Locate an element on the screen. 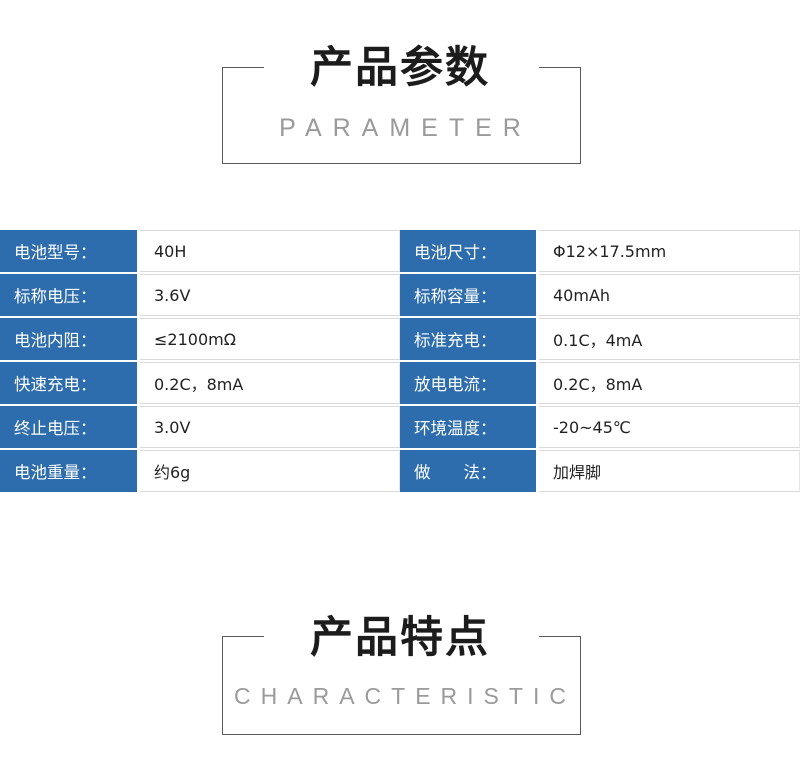 The width and height of the screenshot is (800, 784). param-key: 环境温度： is located at coordinates (468, 427).